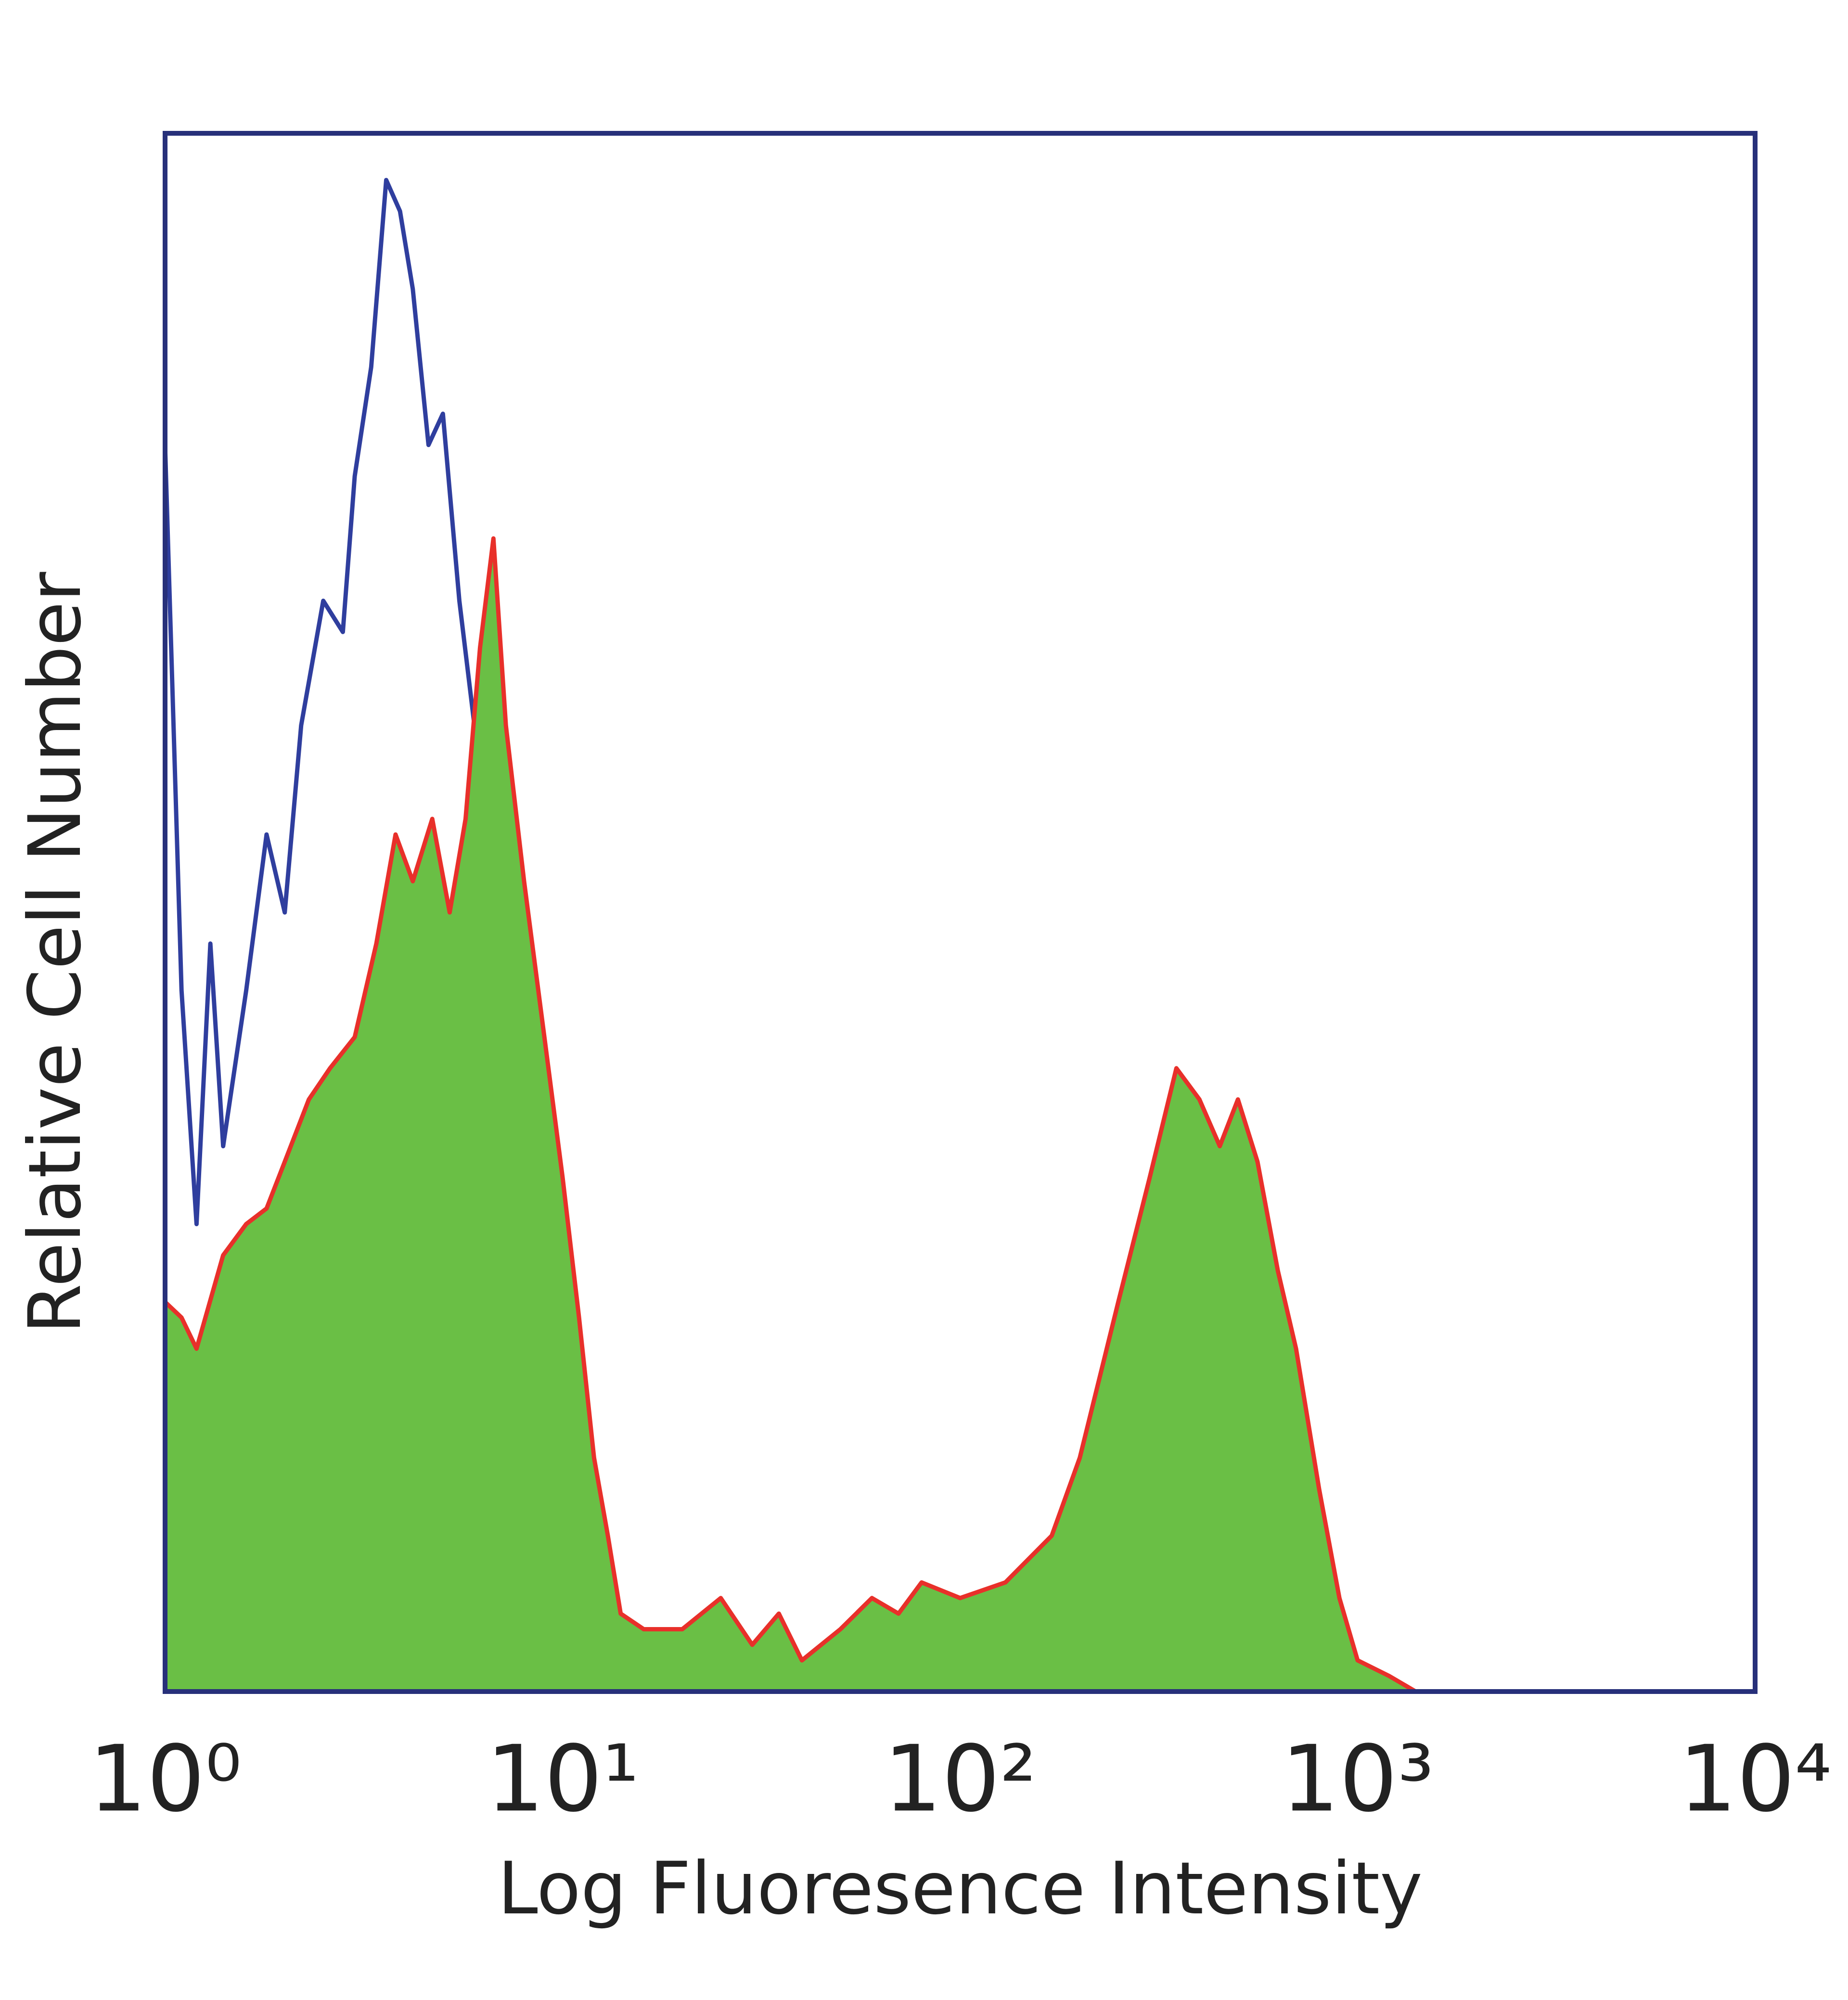 Image resolution: width=1848 pixels, height=2000 pixels. What do you see at coordinates (960, 1889) in the screenshot?
I see `x-axis-title: Log Fluoresence Intensity` at bounding box center [960, 1889].